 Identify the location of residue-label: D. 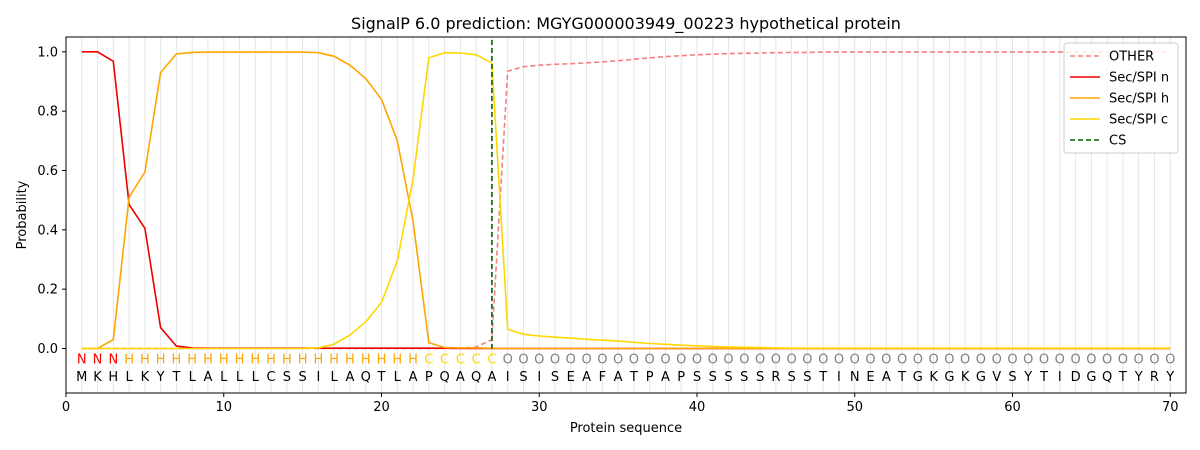
(1076, 377).